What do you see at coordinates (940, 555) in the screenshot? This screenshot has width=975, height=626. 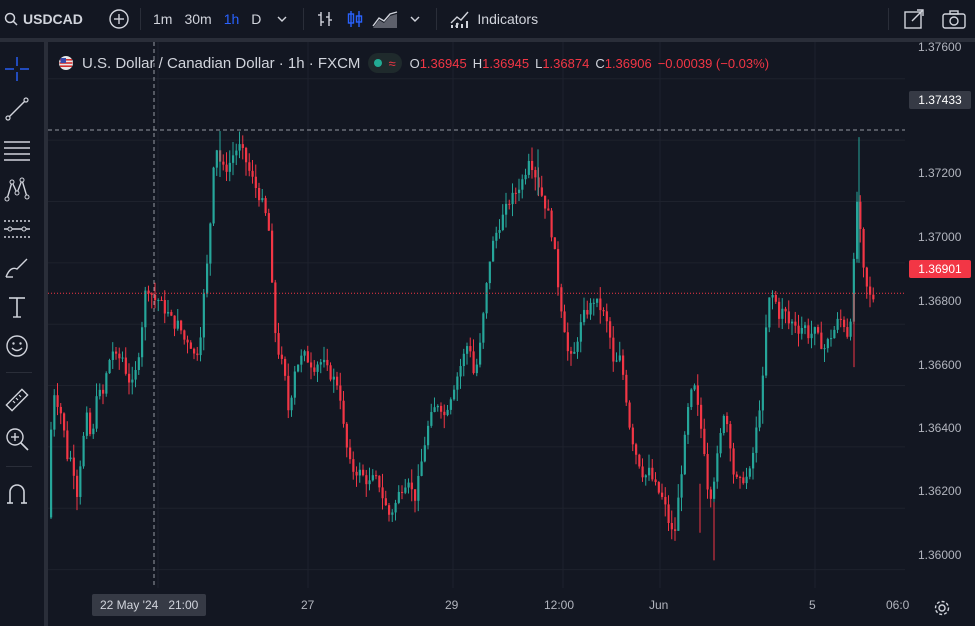 I see `y-tick-label: 1.36000` at bounding box center [940, 555].